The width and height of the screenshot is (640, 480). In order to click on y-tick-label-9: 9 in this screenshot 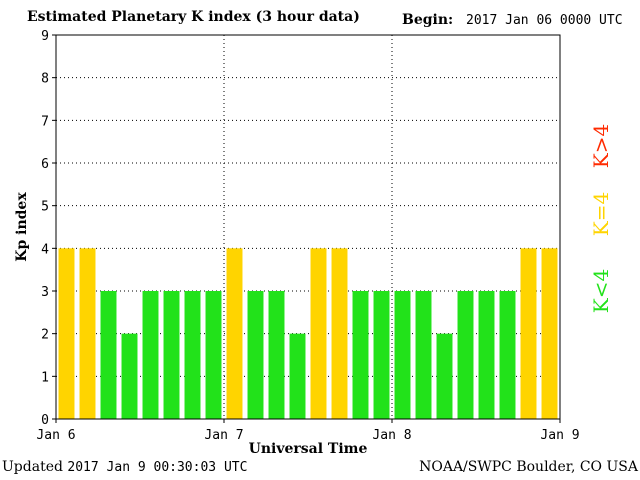, I will do `click(45, 36)`.